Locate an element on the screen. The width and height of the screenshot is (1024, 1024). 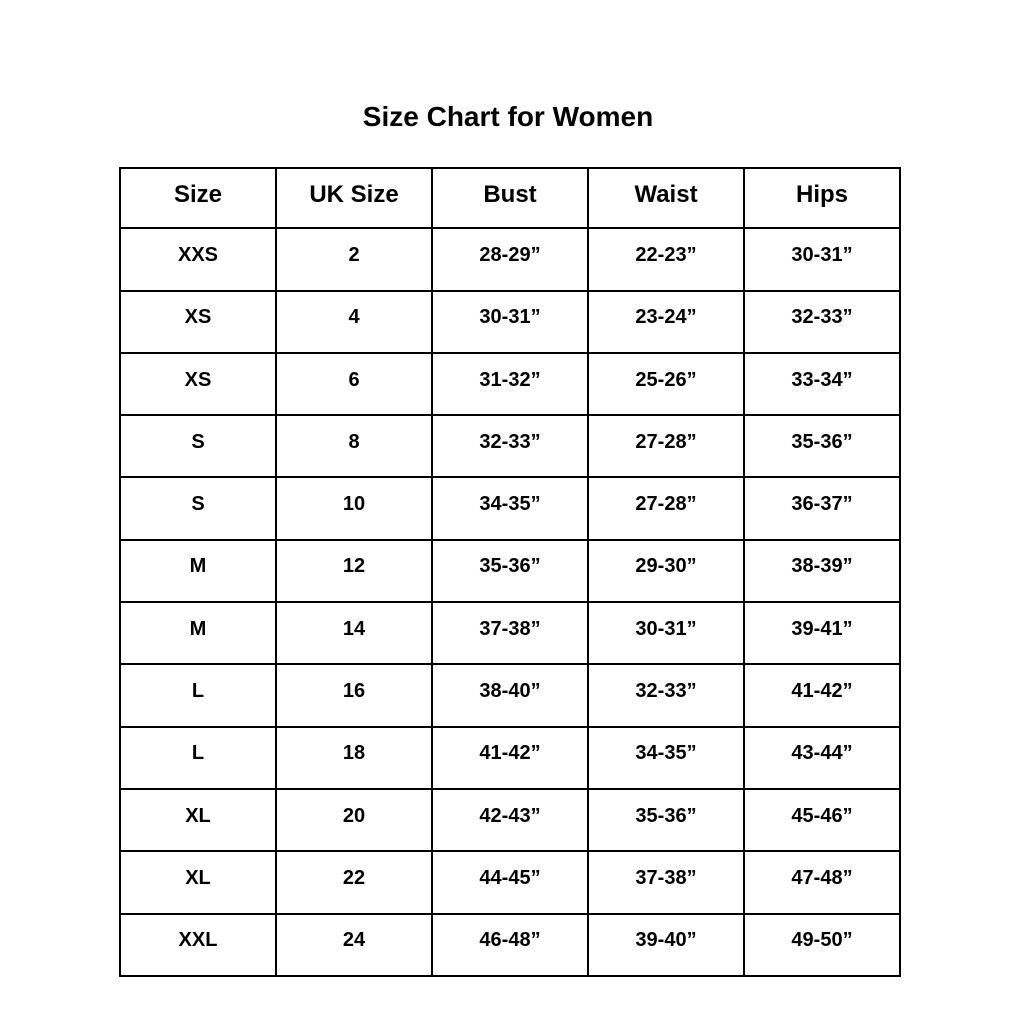
column-header: Waist is located at coordinates (666, 198).